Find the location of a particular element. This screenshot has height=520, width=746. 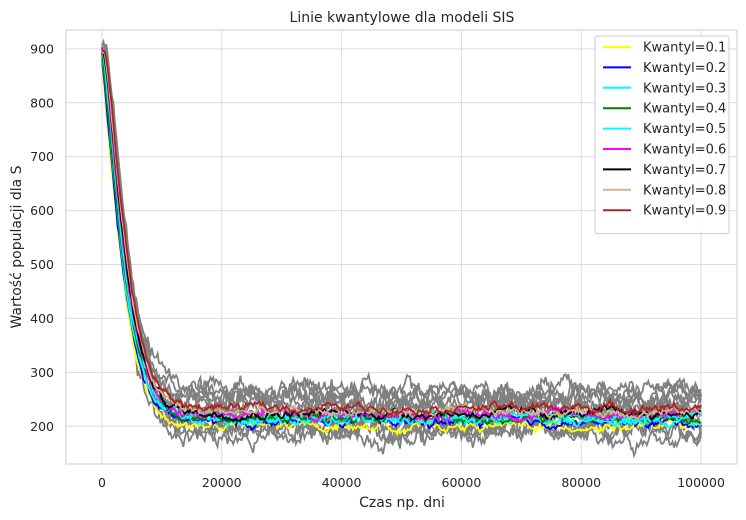

x-tick-label: 20000 is located at coordinates (222, 482).